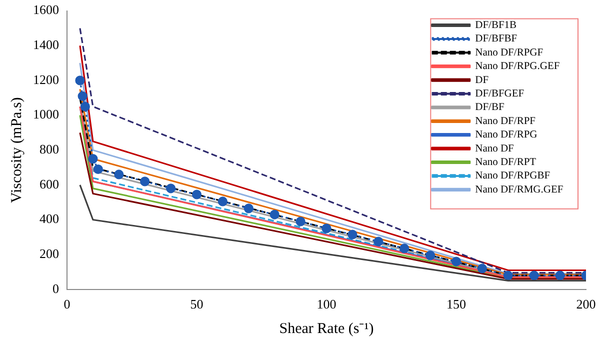  I want to click on legend-label: DF/BFBF, so click(496, 39).